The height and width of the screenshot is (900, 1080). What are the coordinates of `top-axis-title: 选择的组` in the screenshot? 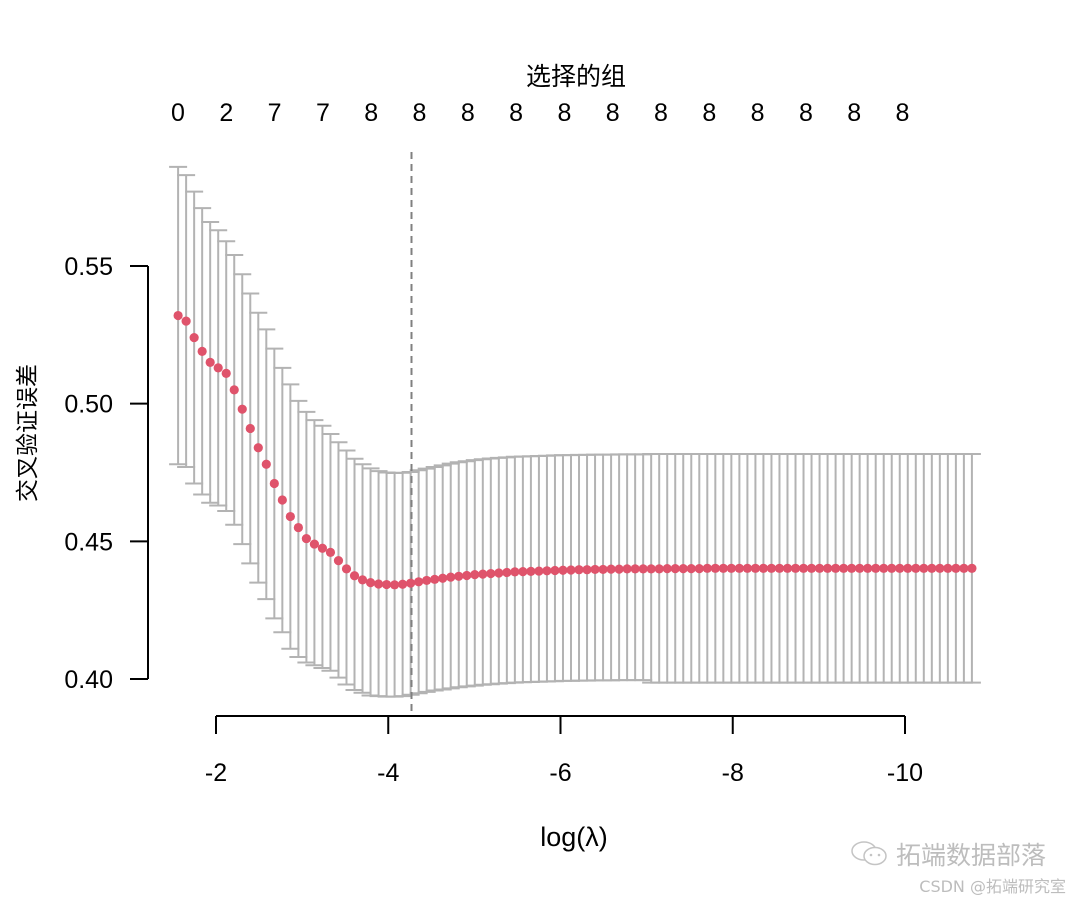 It's located at (576, 76).